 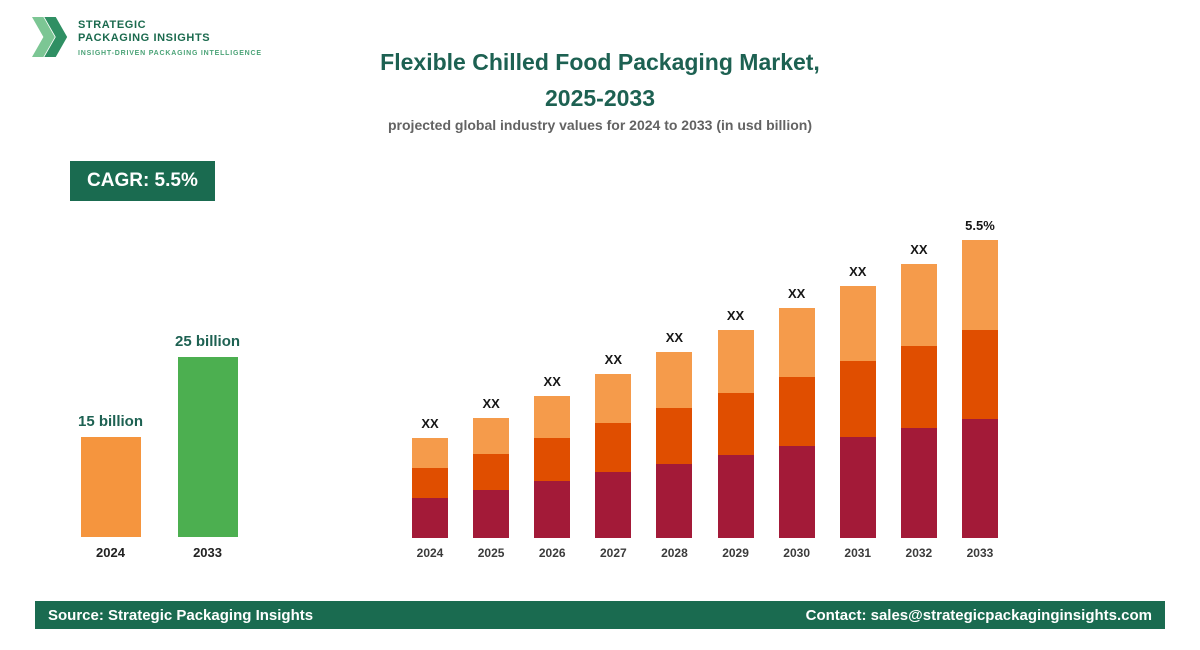 I want to click on logo-line1: STRATEGIC, so click(x=112, y=25).